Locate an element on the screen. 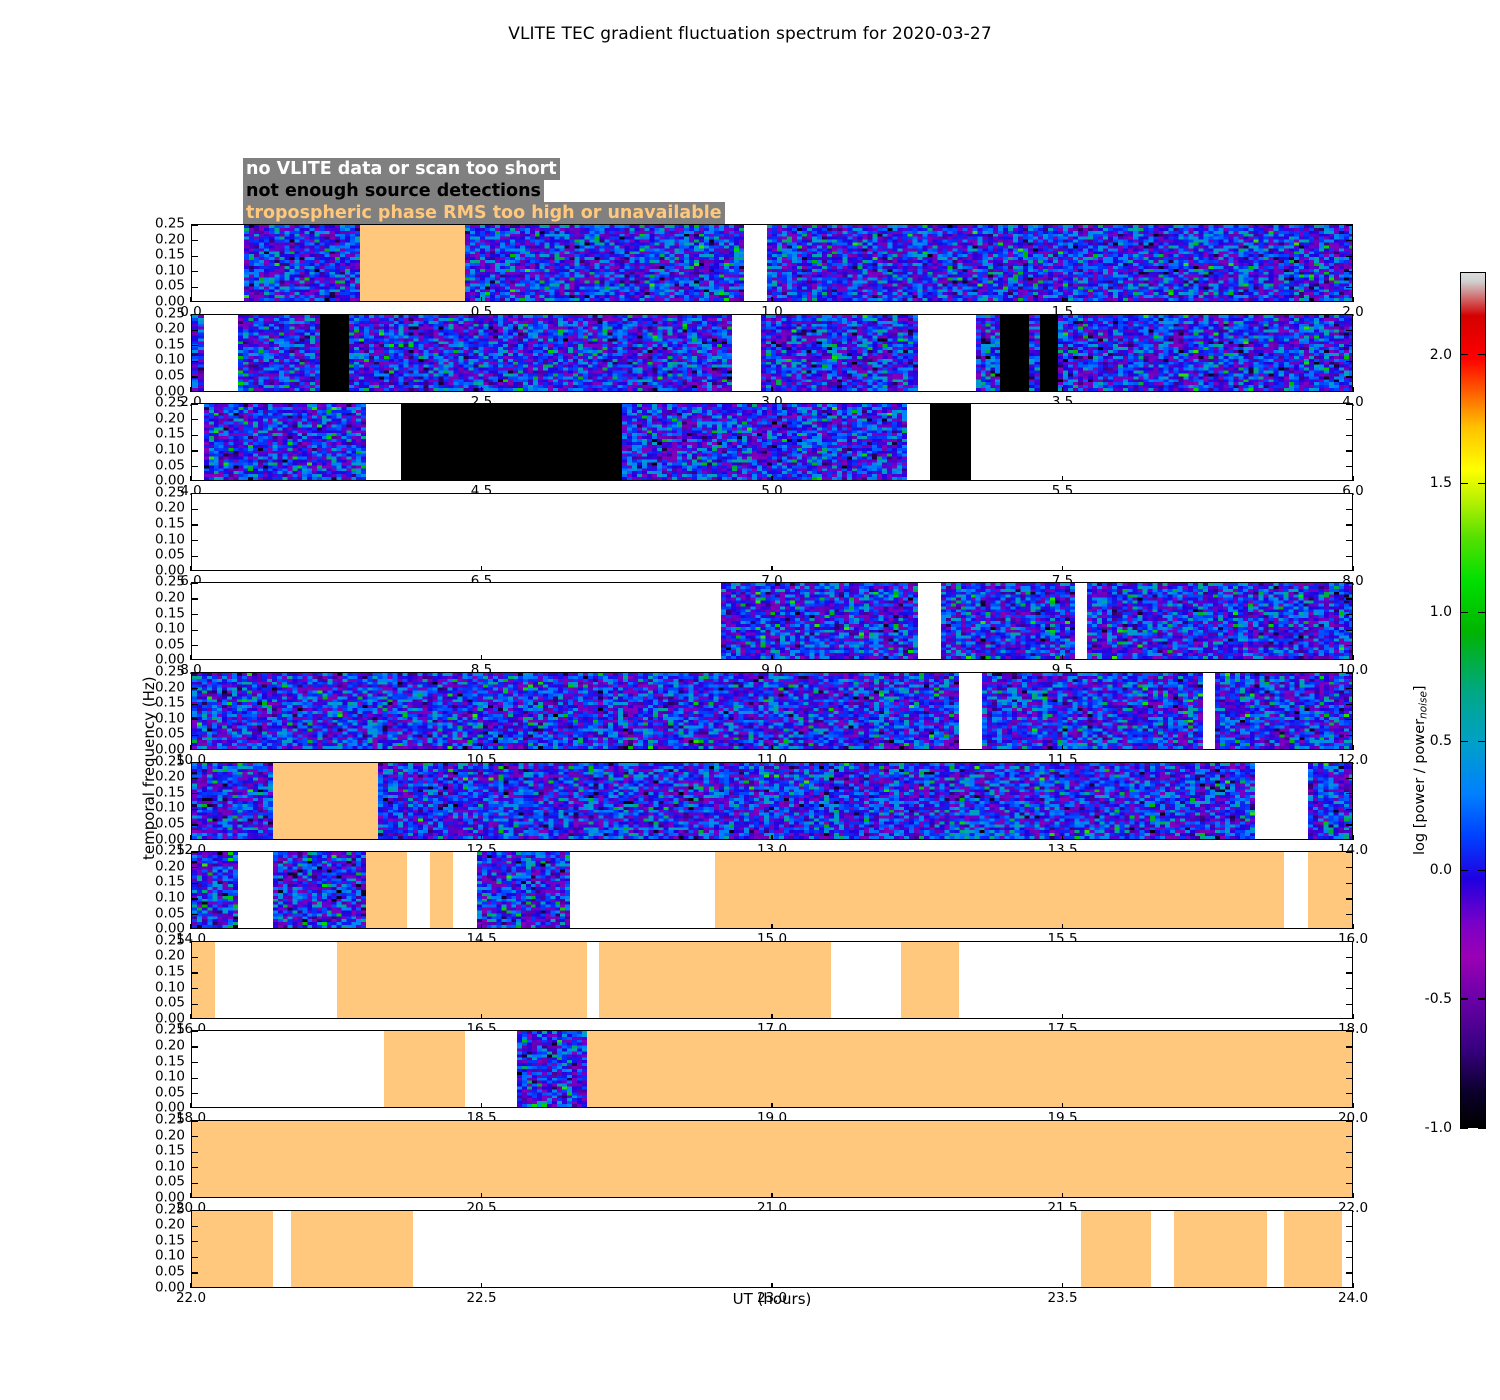 The height and width of the screenshot is (1400, 1500). colorbar-title-main: log [power / power is located at coordinates (1420, 786).